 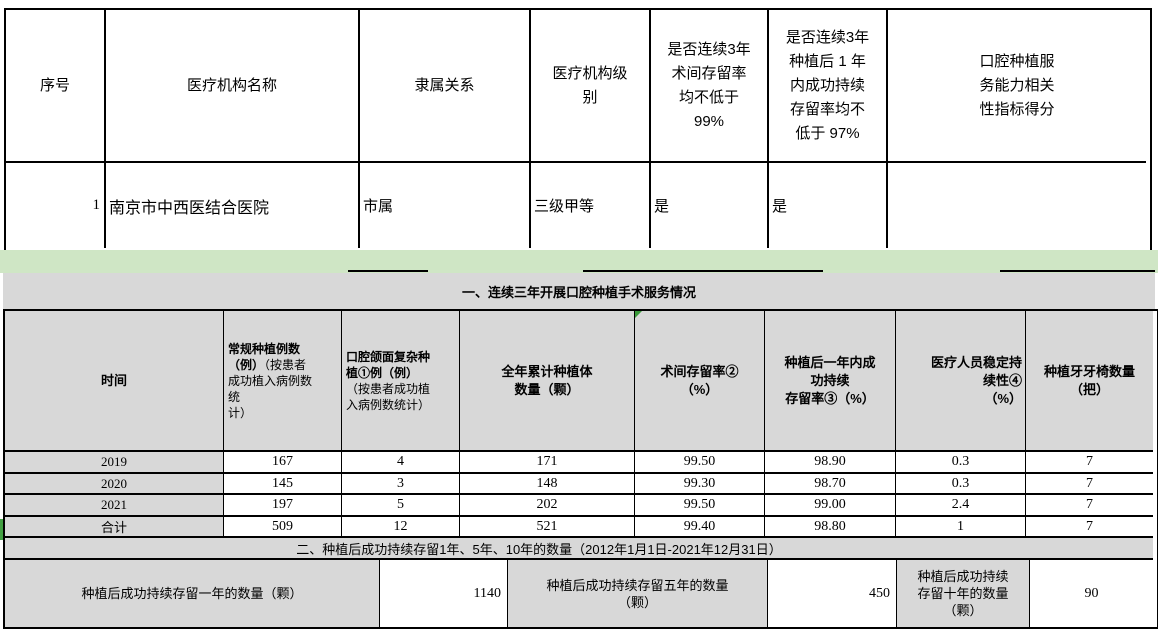 I want to click on svc-cell-retention: 99.30, so click(x=700, y=484).